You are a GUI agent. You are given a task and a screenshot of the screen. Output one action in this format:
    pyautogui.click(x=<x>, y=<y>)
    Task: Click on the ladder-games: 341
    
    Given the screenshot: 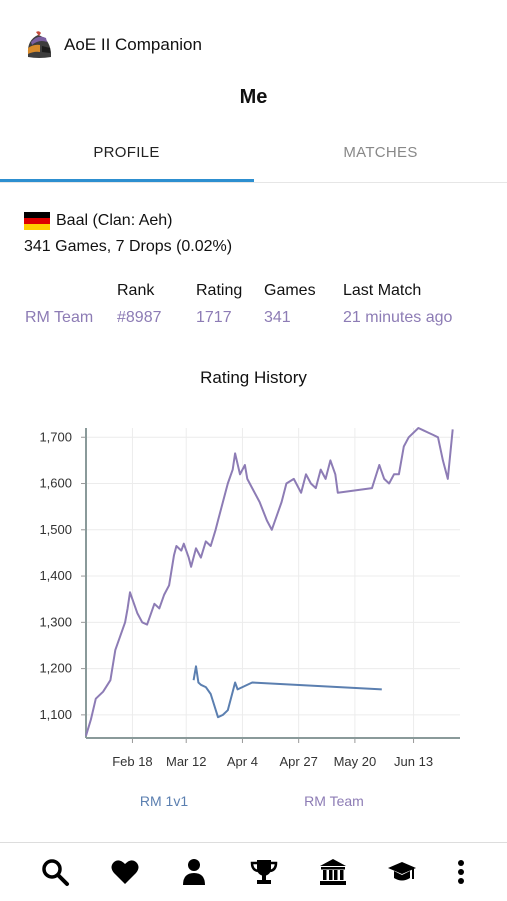 What is the action you would take?
    pyautogui.click(x=277, y=317)
    